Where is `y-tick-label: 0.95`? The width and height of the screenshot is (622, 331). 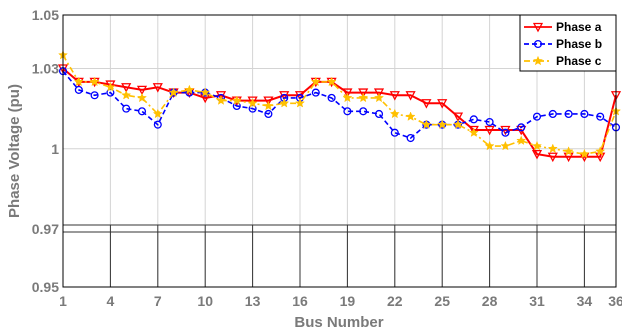
y-tick-label: 0.95 is located at coordinates (45, 287).